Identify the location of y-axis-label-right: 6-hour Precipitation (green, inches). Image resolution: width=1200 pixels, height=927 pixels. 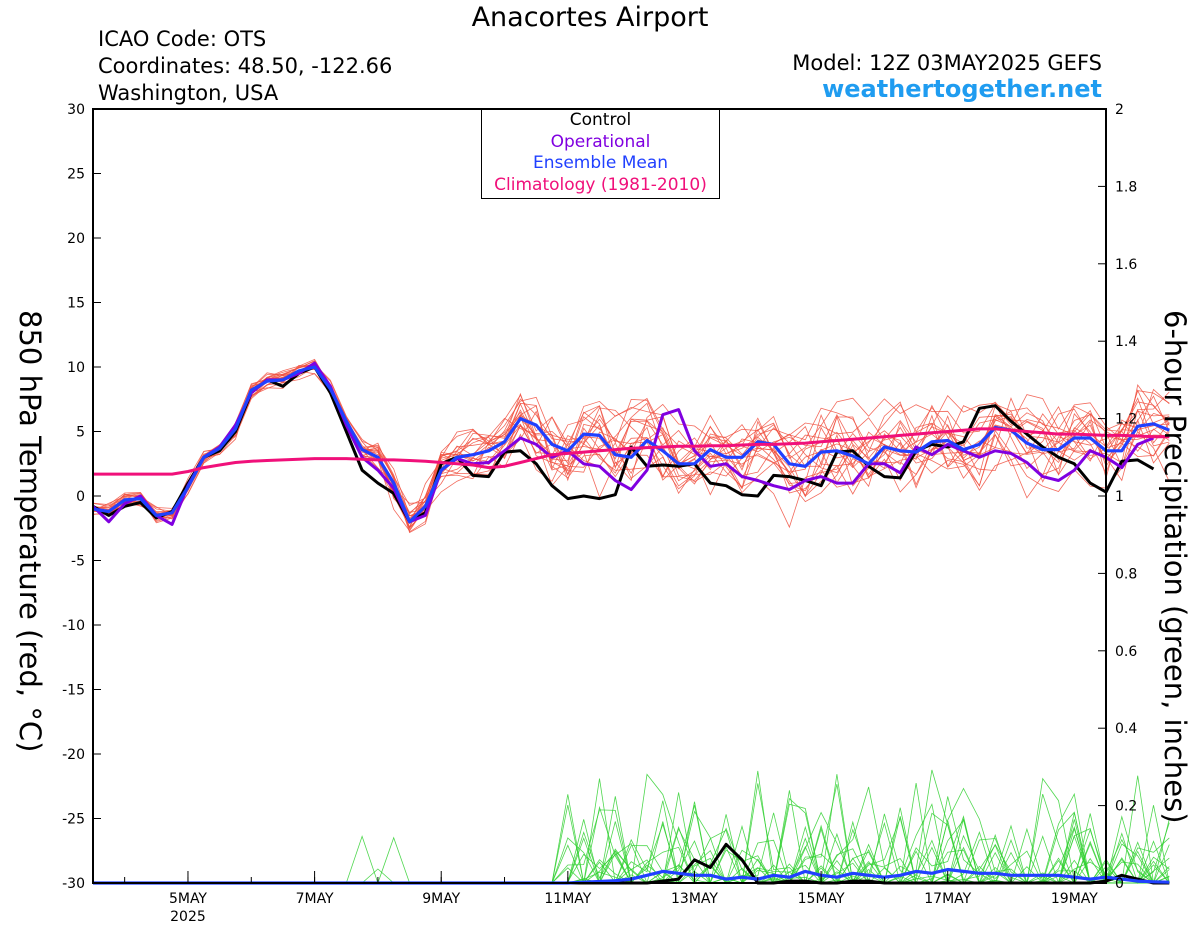
(1175, 567).